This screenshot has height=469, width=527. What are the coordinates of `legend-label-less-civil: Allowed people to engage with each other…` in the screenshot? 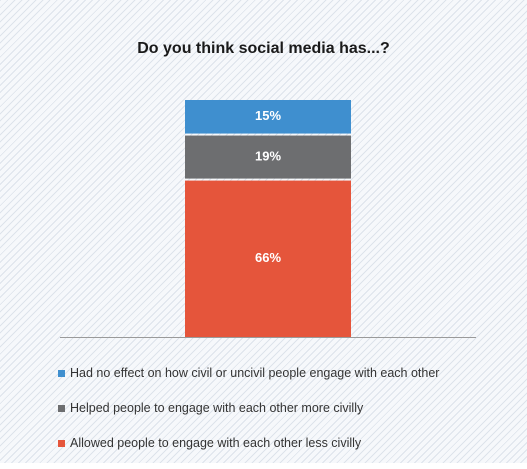 It's located at (216, 443).